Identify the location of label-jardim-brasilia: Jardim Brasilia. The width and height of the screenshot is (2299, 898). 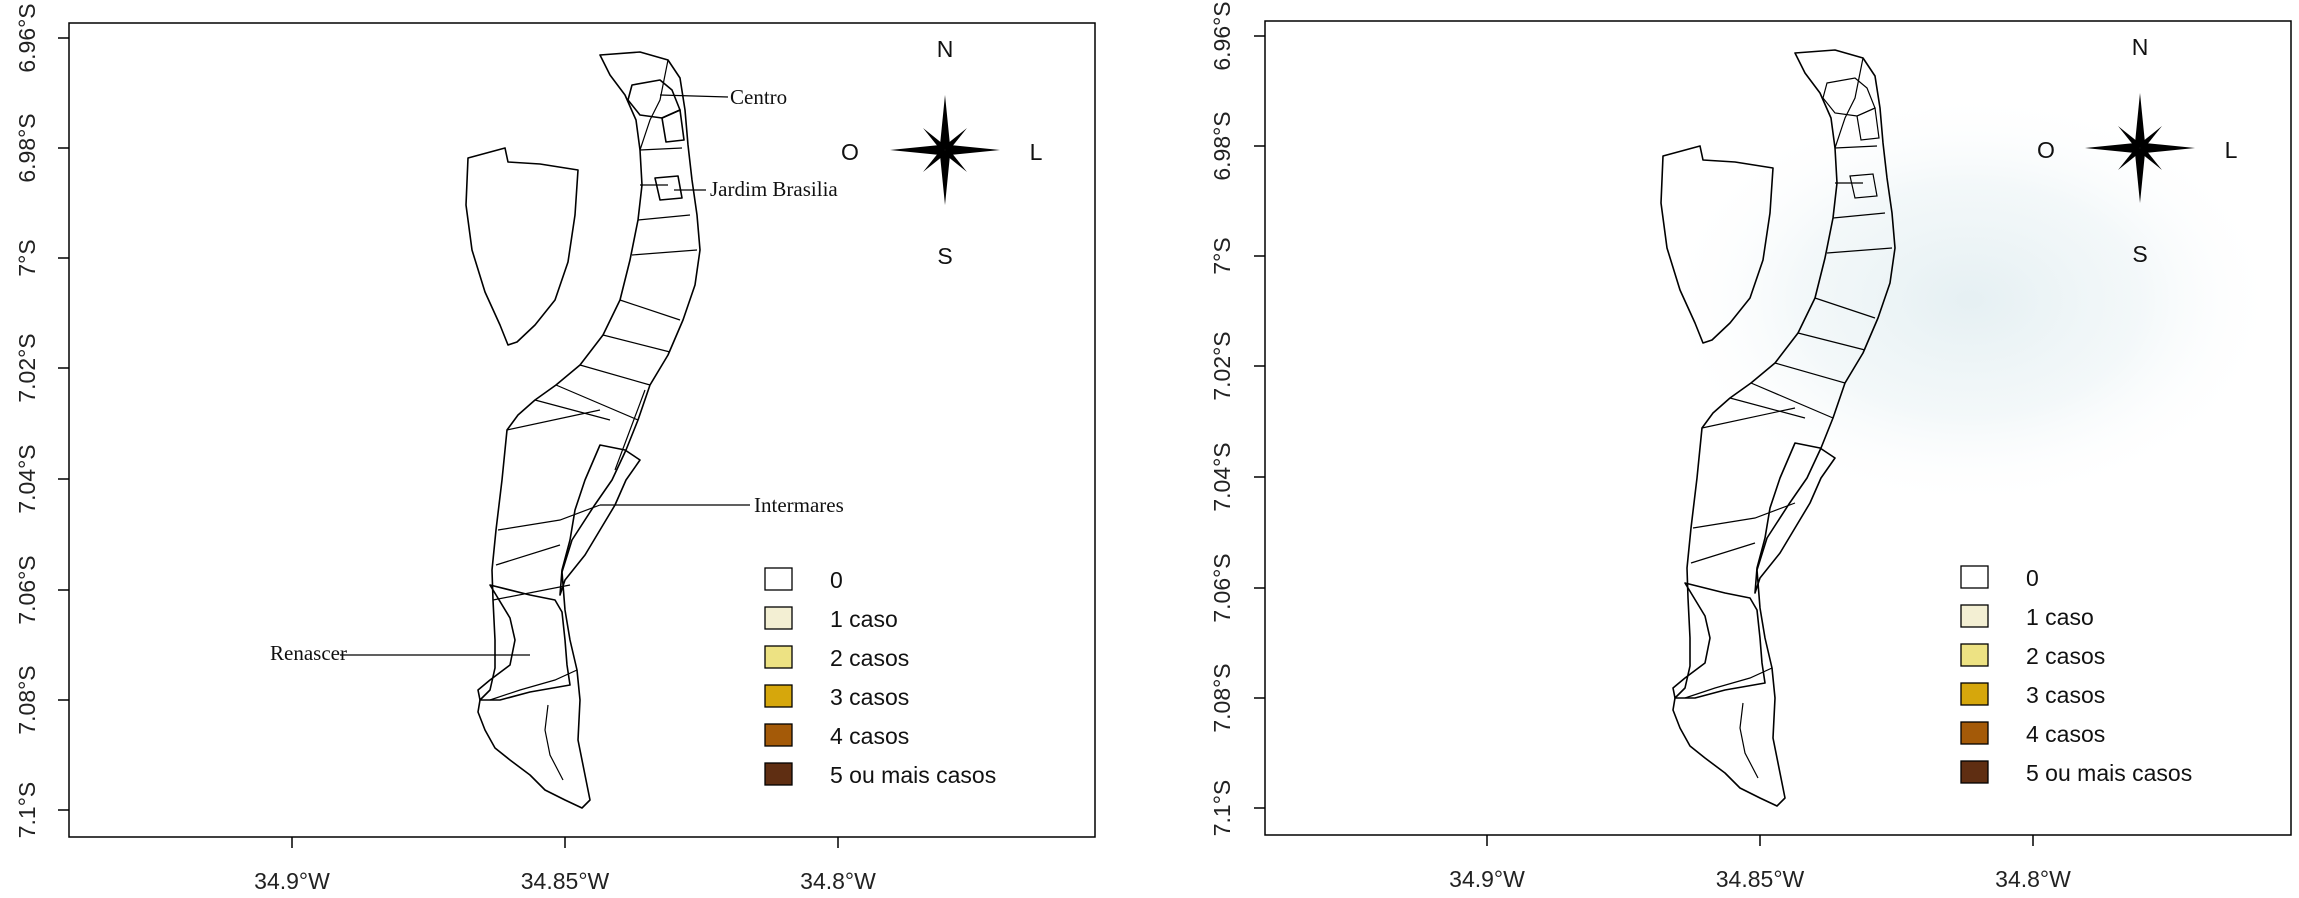
(774, 189).